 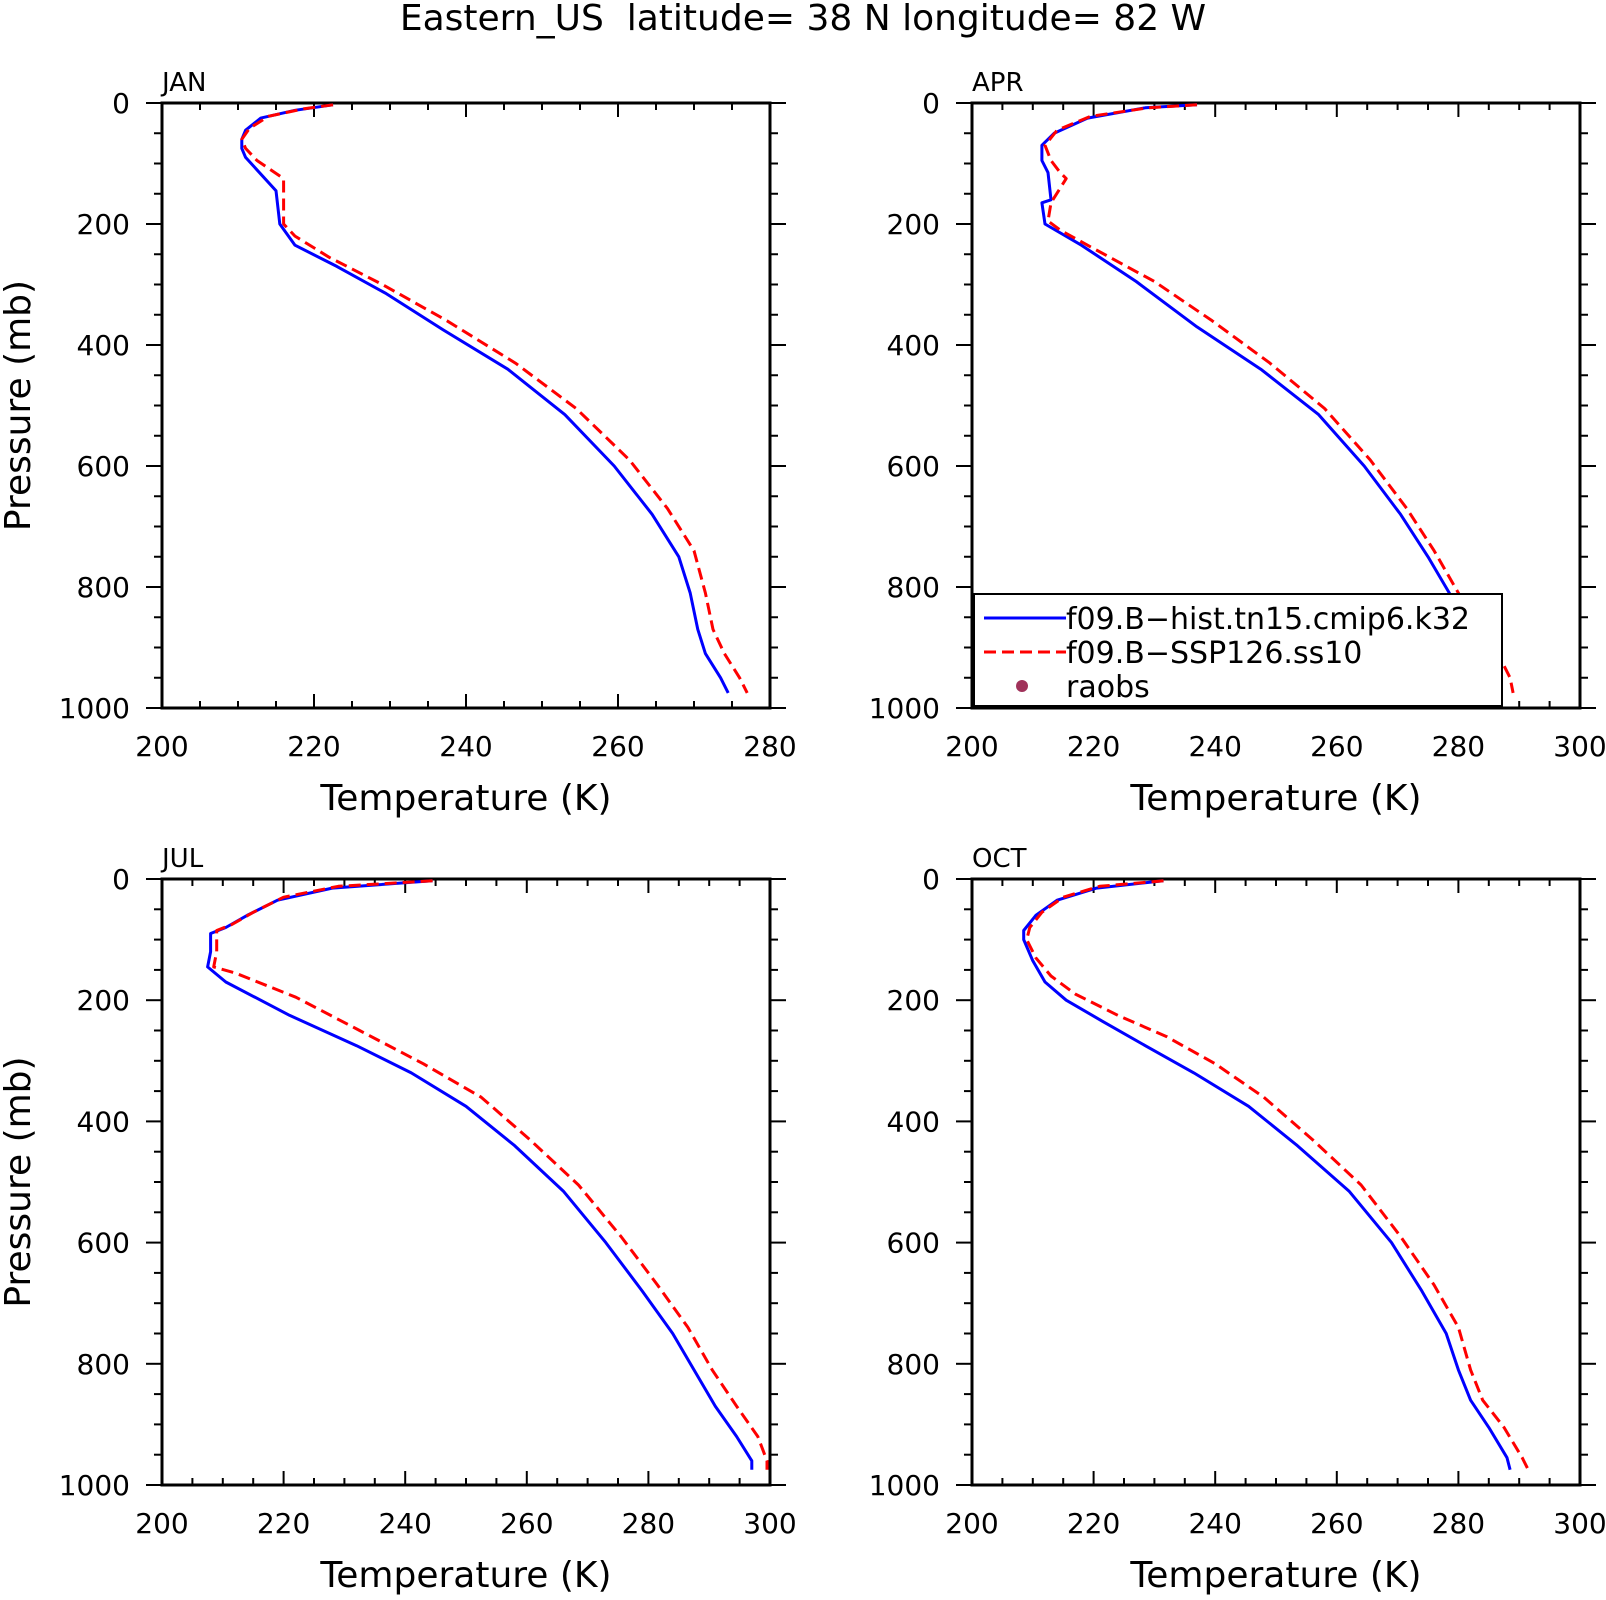 I want to click on panel-label: APR, so click(x=998, y=83).